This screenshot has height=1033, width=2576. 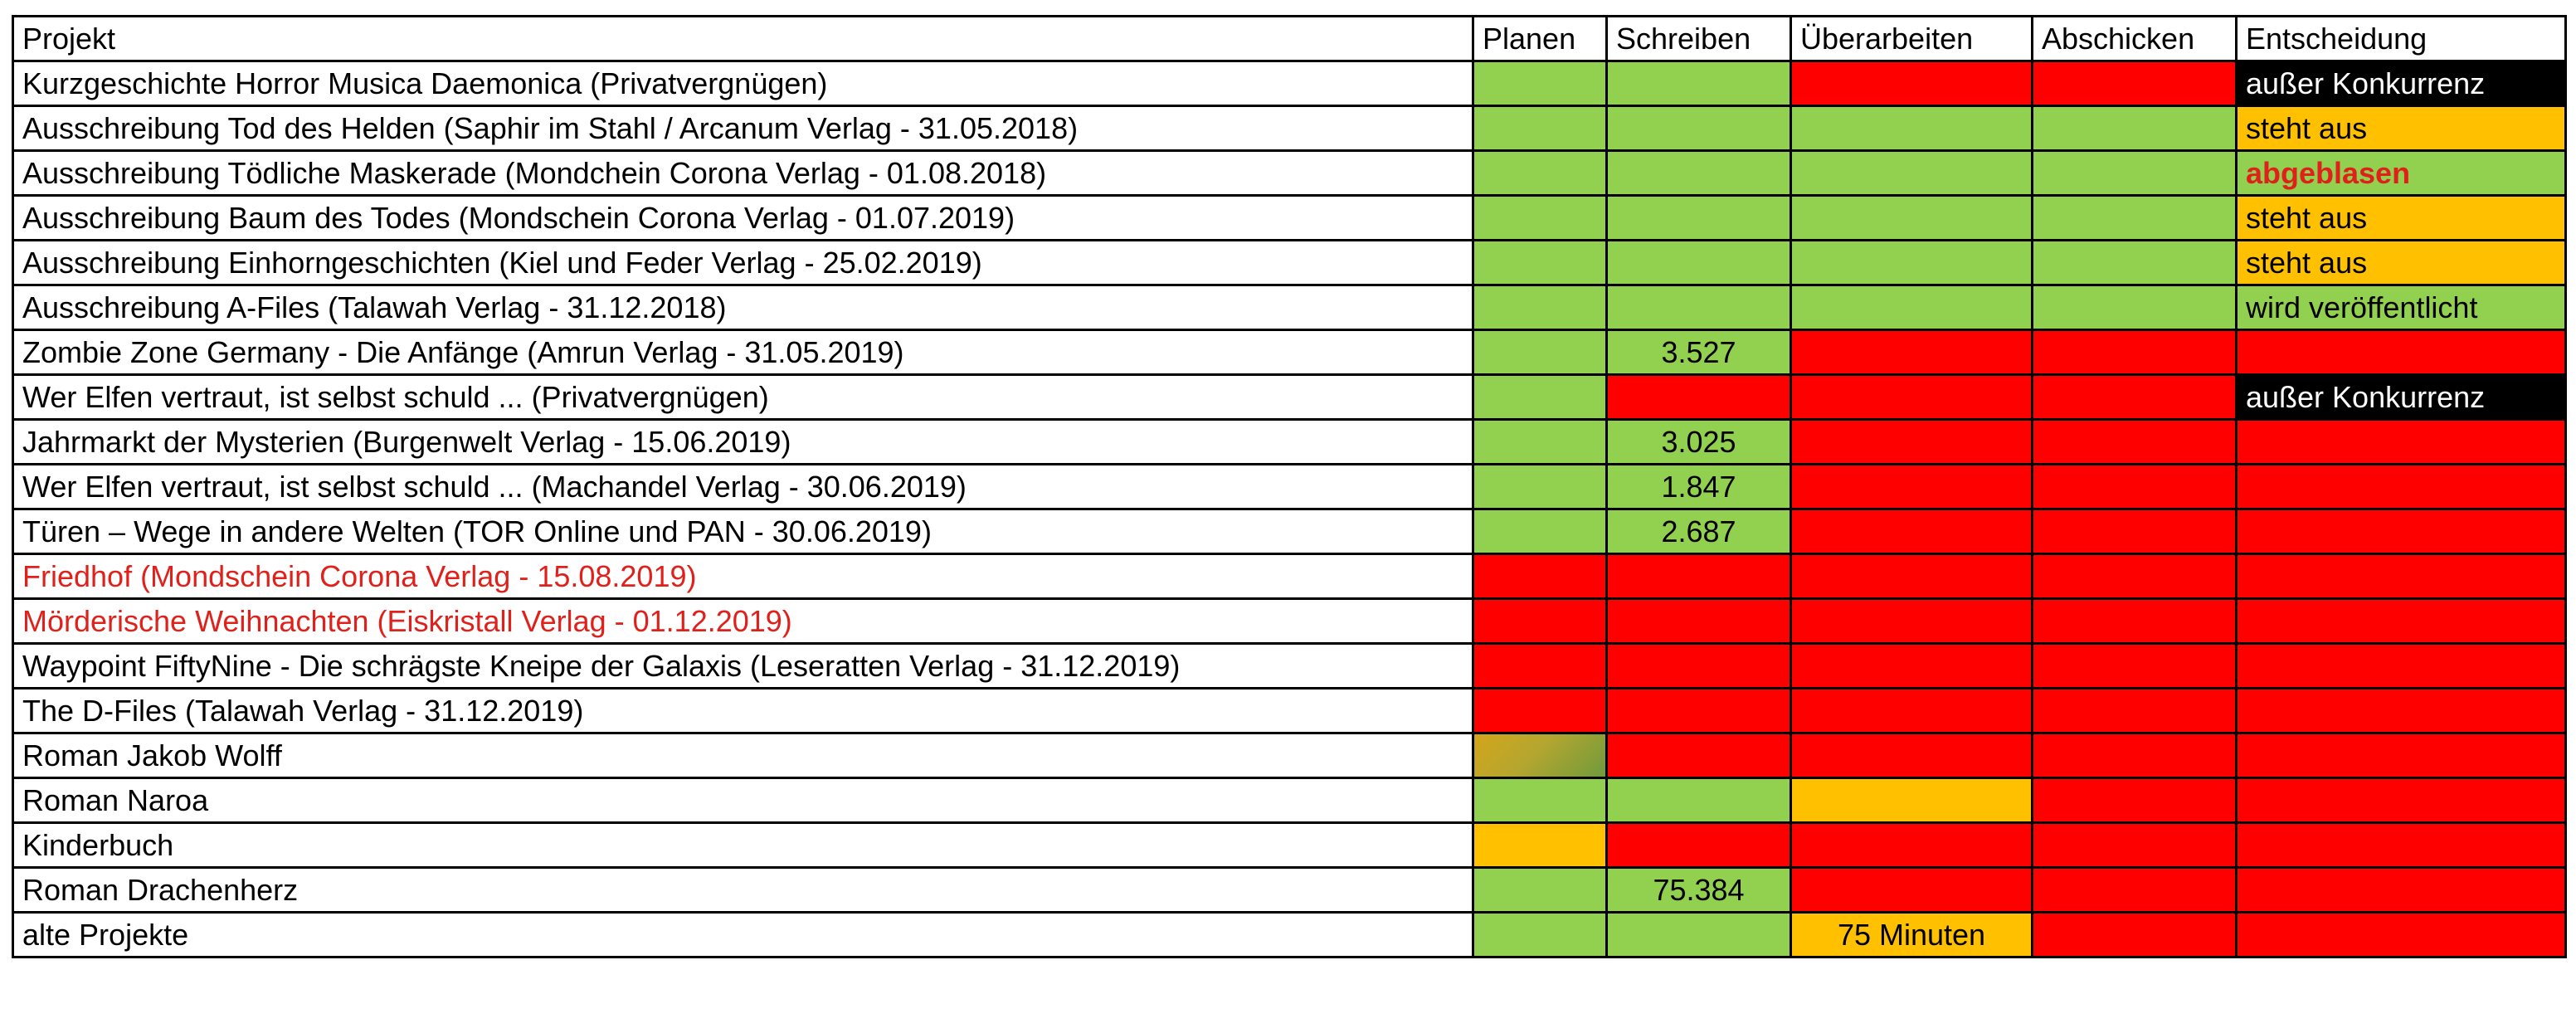 I want to click on status-cell-schreiben: 3.025, so click(x=1698, y=441).